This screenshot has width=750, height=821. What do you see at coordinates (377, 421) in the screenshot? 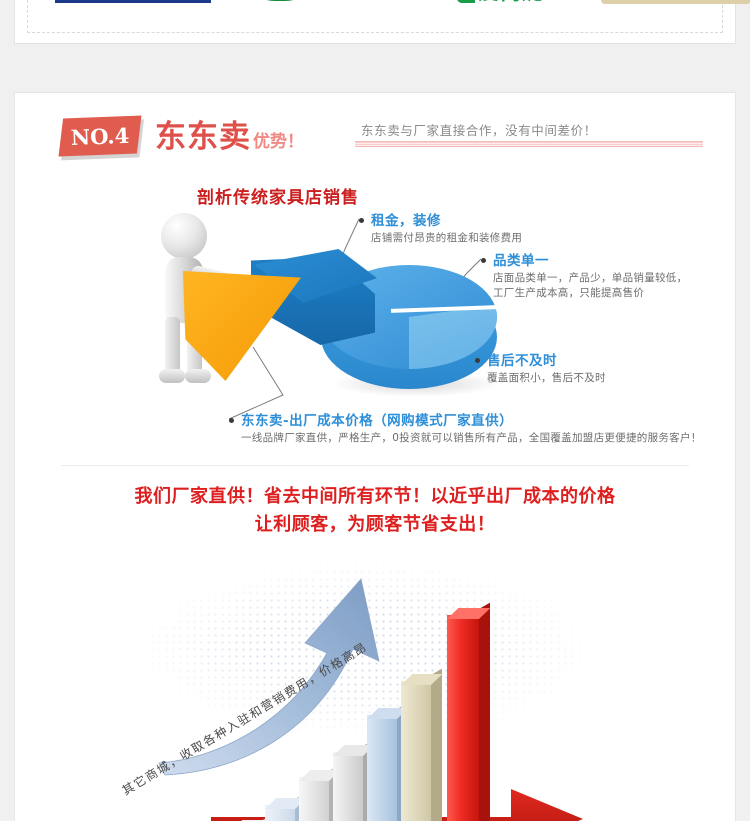
I see `callout-title: 东东卖-出厂成本价格（网购模式厂家直供）` at bounding box center [377, 421].